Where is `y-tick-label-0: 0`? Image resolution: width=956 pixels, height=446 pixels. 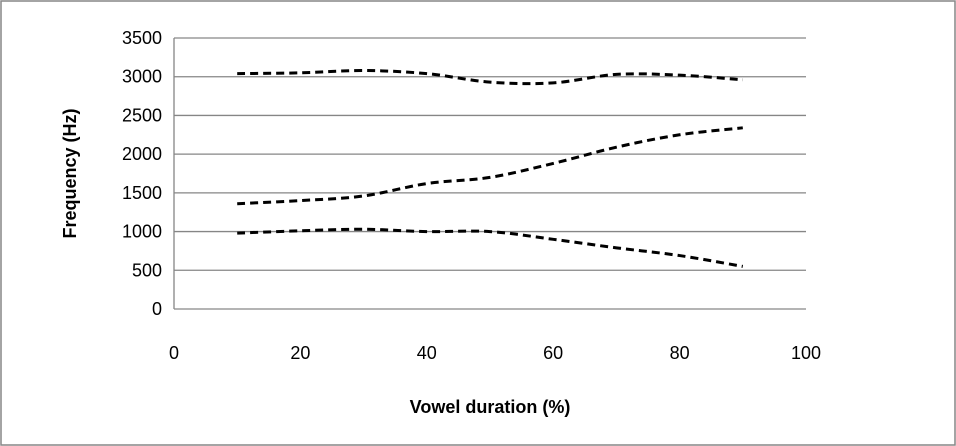 y-tick-label-0: 0 is located at coordinates (157, 309).